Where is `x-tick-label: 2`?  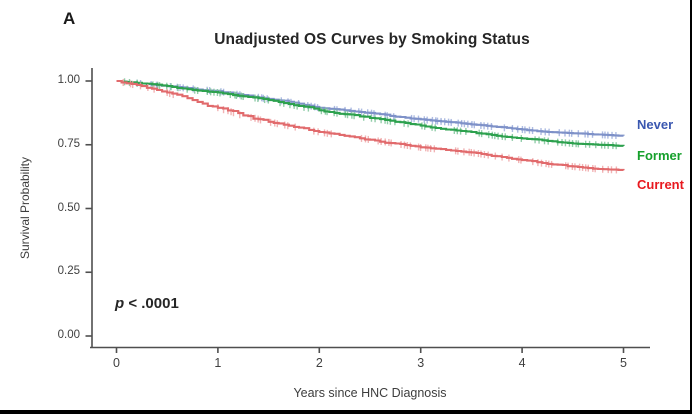
x-tick-label: 2 is located at coordinates (319, 363).